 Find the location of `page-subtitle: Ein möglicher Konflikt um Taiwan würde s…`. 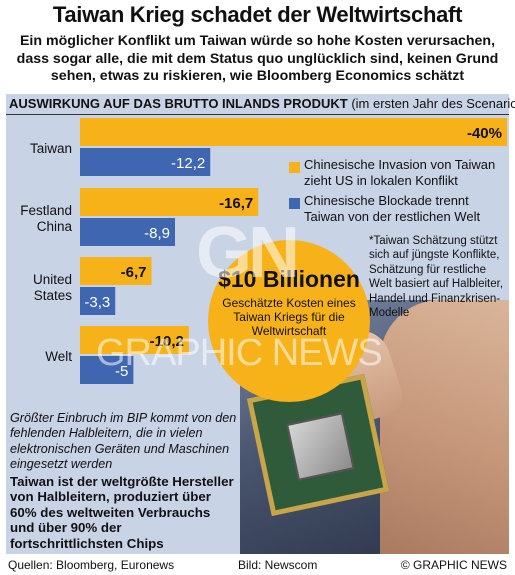

page-subtitle: Ein möglicher Konflikt um Taiwan würde s… is located at coordinates (257, 58).